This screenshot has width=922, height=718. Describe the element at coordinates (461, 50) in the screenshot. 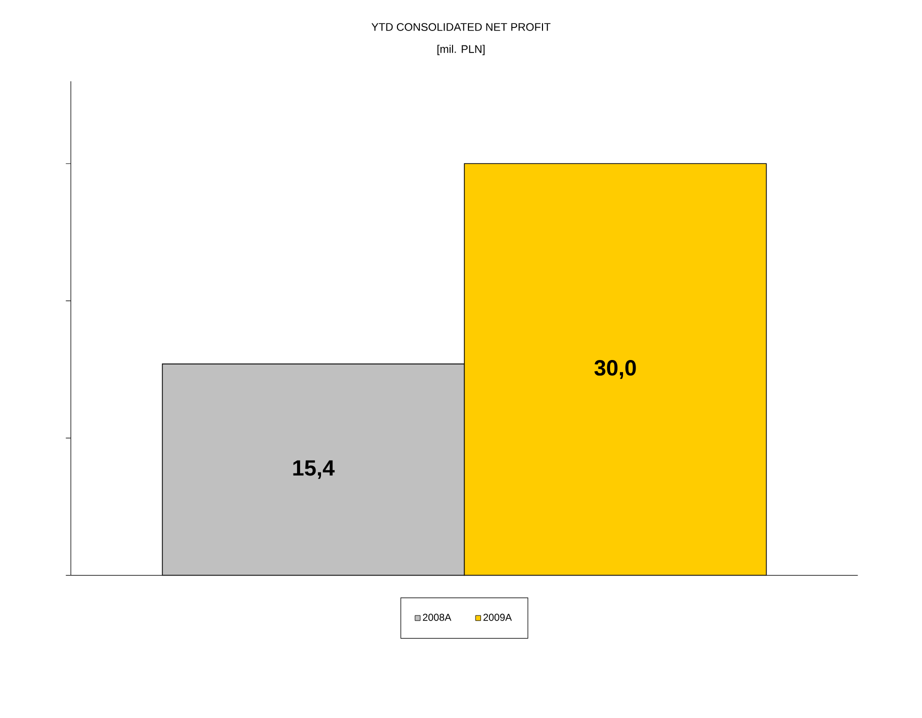

I see `chart-subtitle: [mil. PLN]` at that location.